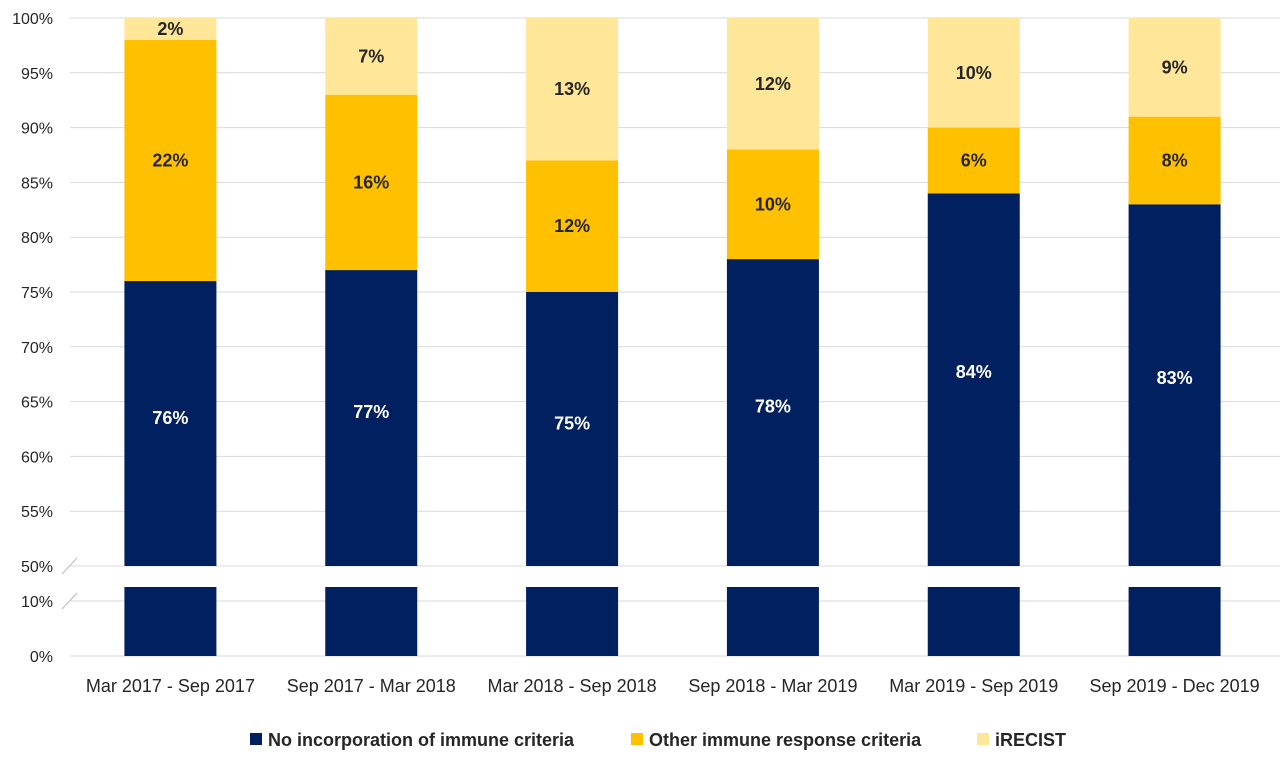  I want to click on y-tick-label: 55%, so click(37, 512).